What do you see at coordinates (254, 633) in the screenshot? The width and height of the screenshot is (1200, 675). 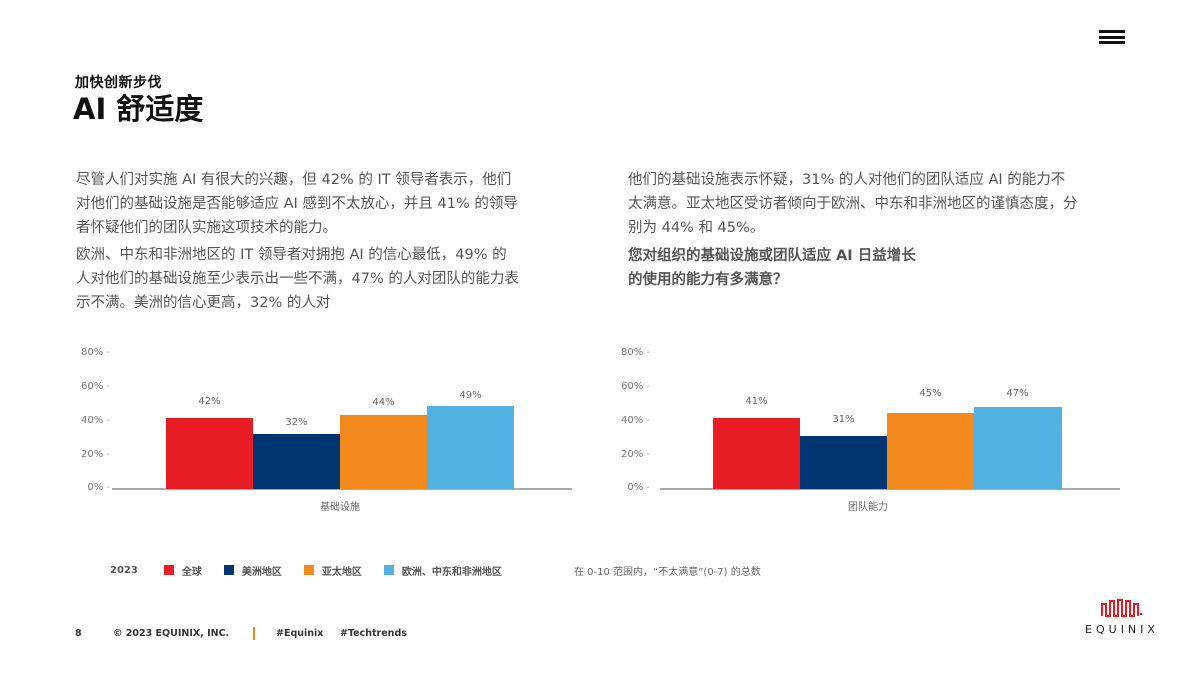 I see `footer-divider` at bounding box center [254, 633].